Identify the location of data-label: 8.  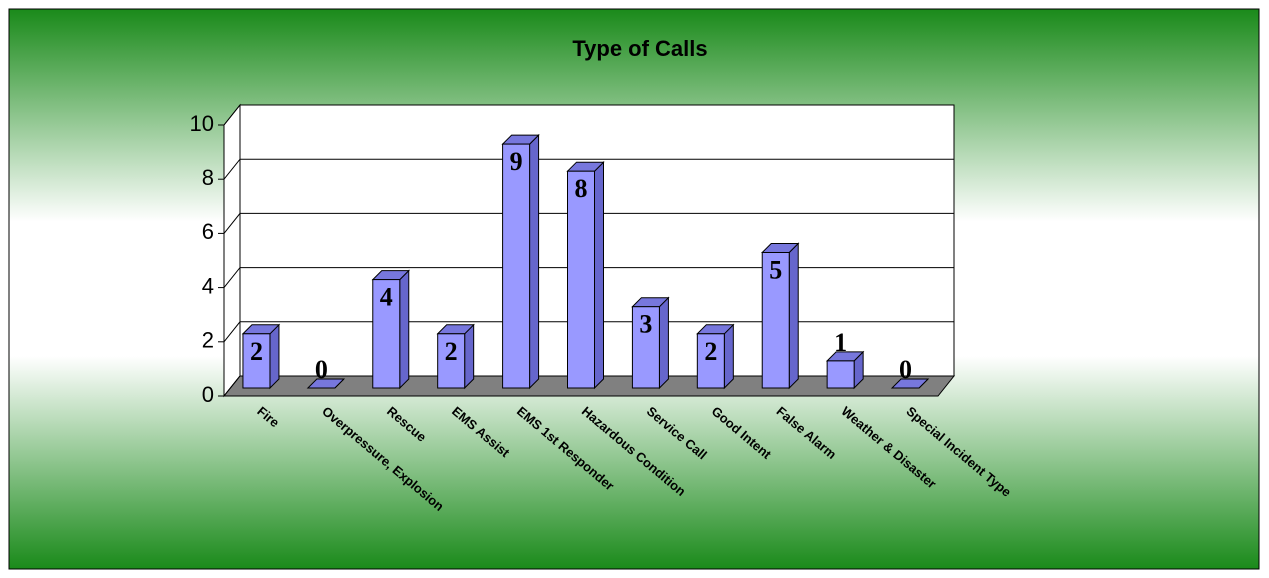
(581, 188).